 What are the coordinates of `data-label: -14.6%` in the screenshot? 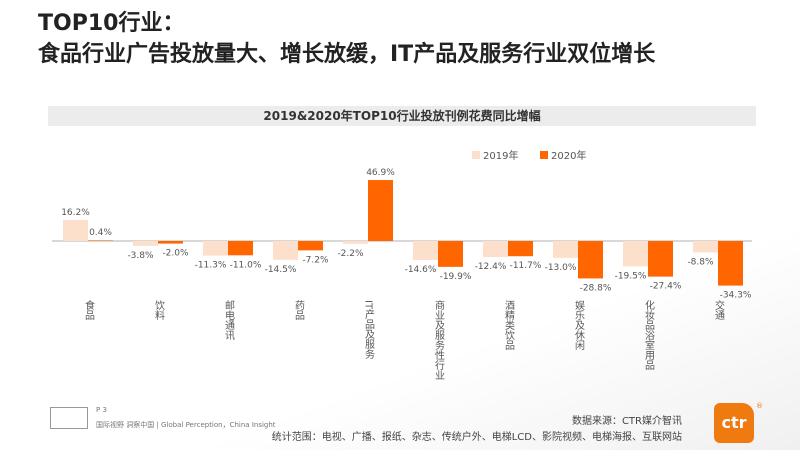 It's located at (421, 270).